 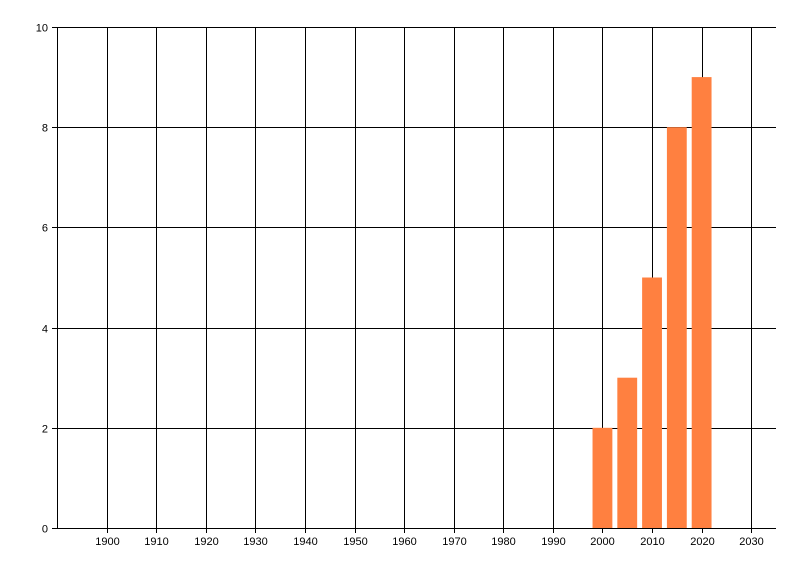 I want to click on y-tick-label: 10, so click(x=42, y=29).